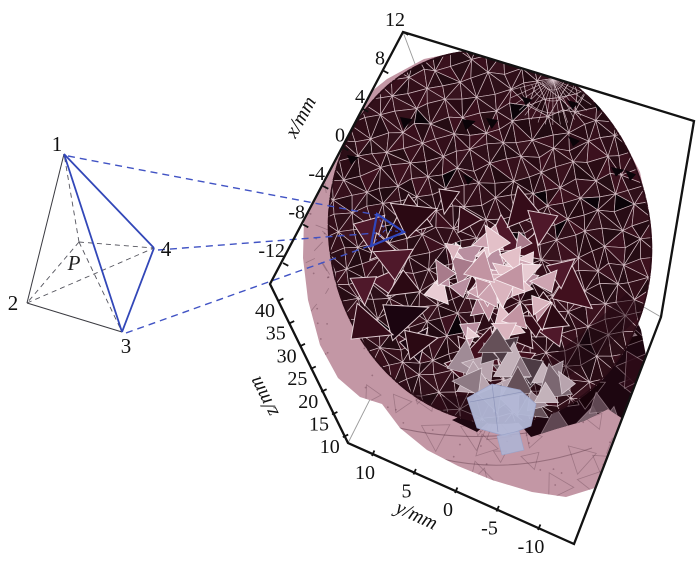 Image resolution: width=700 pixels, height=566 pixels. I want to click on lavender-subregion, so click(501, 419).